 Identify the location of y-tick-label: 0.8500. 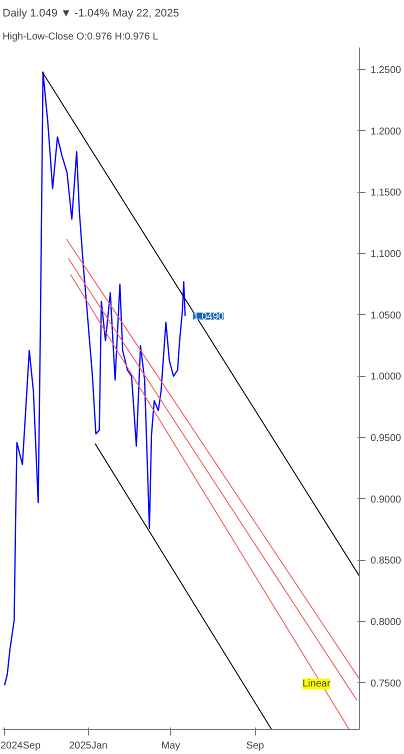
(386, 561).